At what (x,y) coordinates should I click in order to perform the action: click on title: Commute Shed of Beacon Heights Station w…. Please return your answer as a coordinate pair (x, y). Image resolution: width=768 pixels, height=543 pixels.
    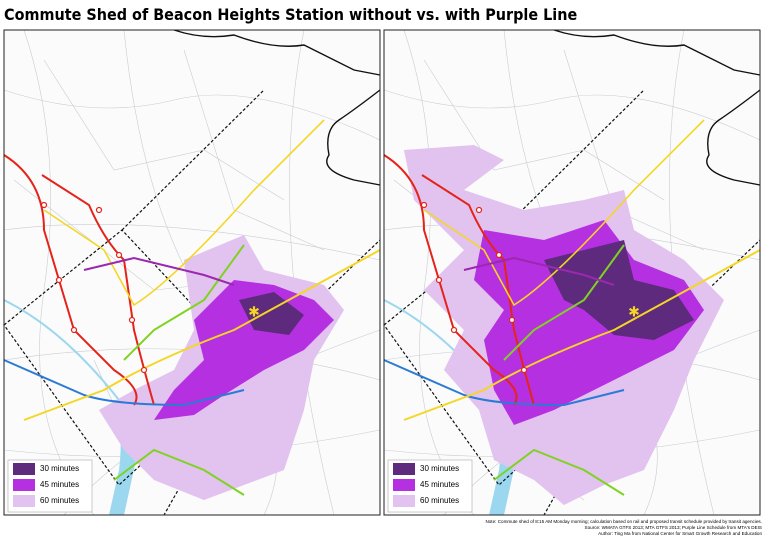
    Looking at the image, I should click on (290, 14).